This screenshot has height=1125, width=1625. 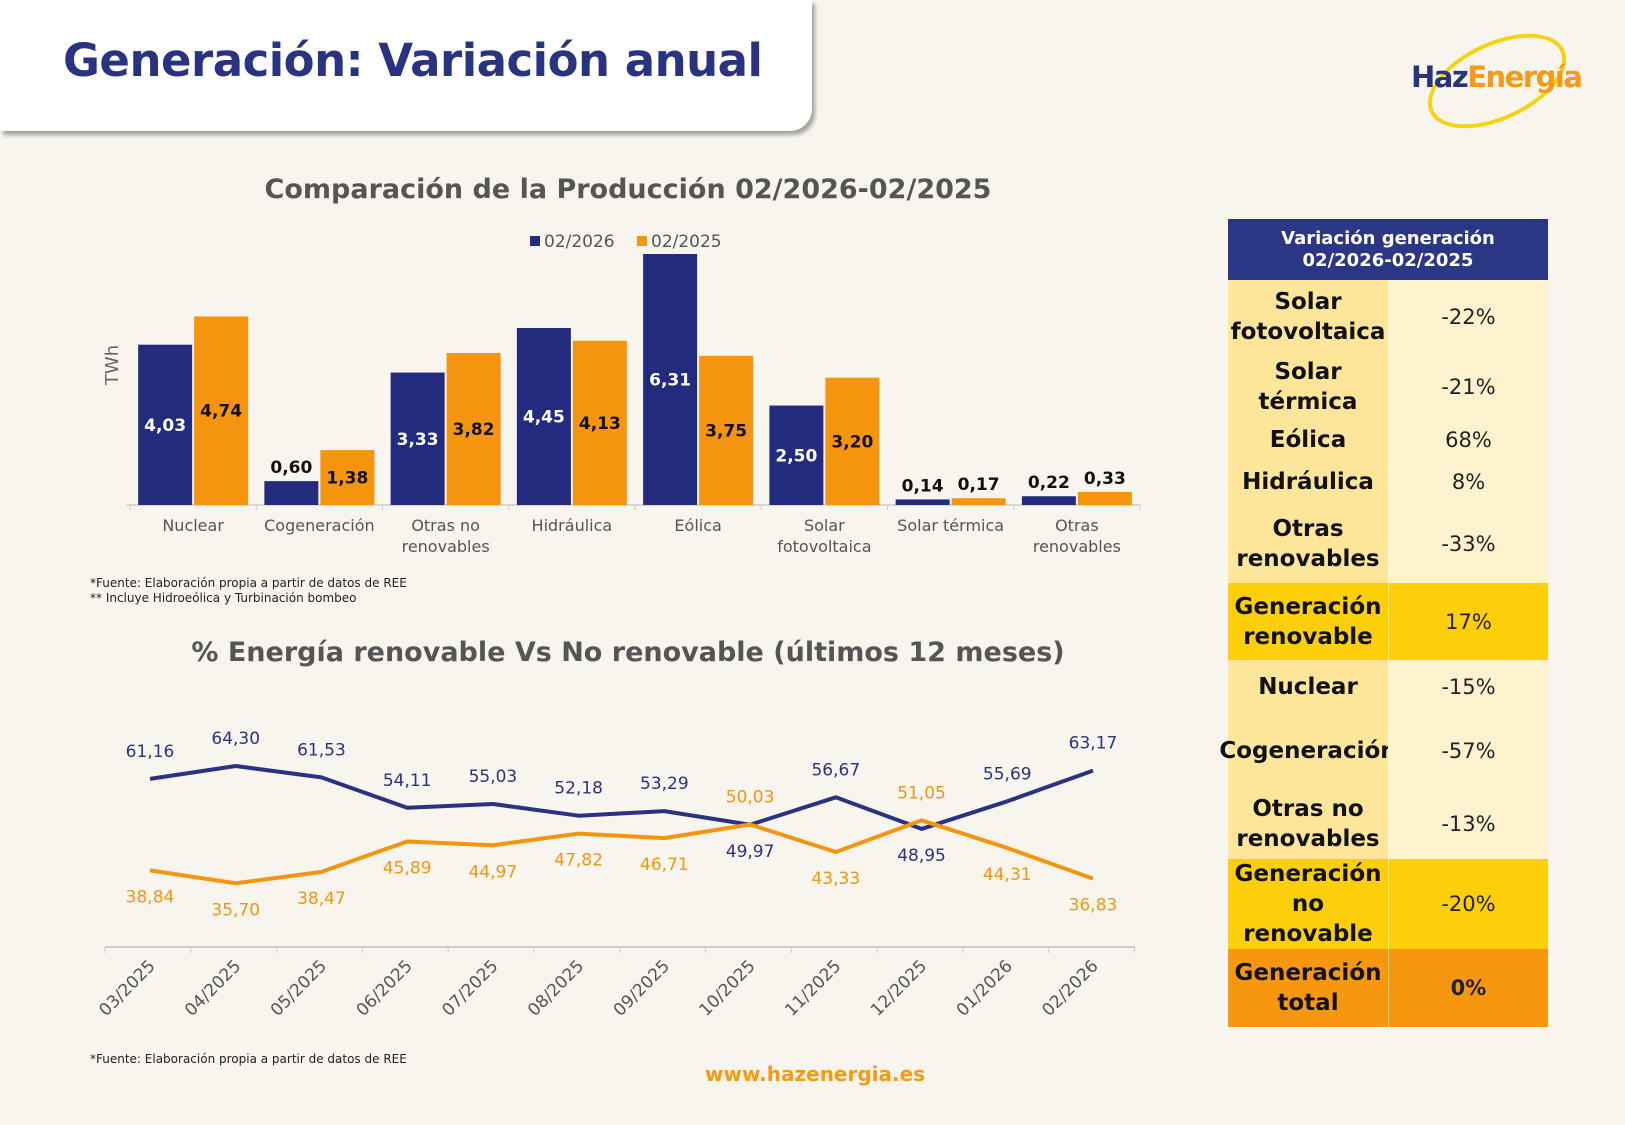 I want to click on x-tick-label: 05/2025, so click(x=299, y=988).